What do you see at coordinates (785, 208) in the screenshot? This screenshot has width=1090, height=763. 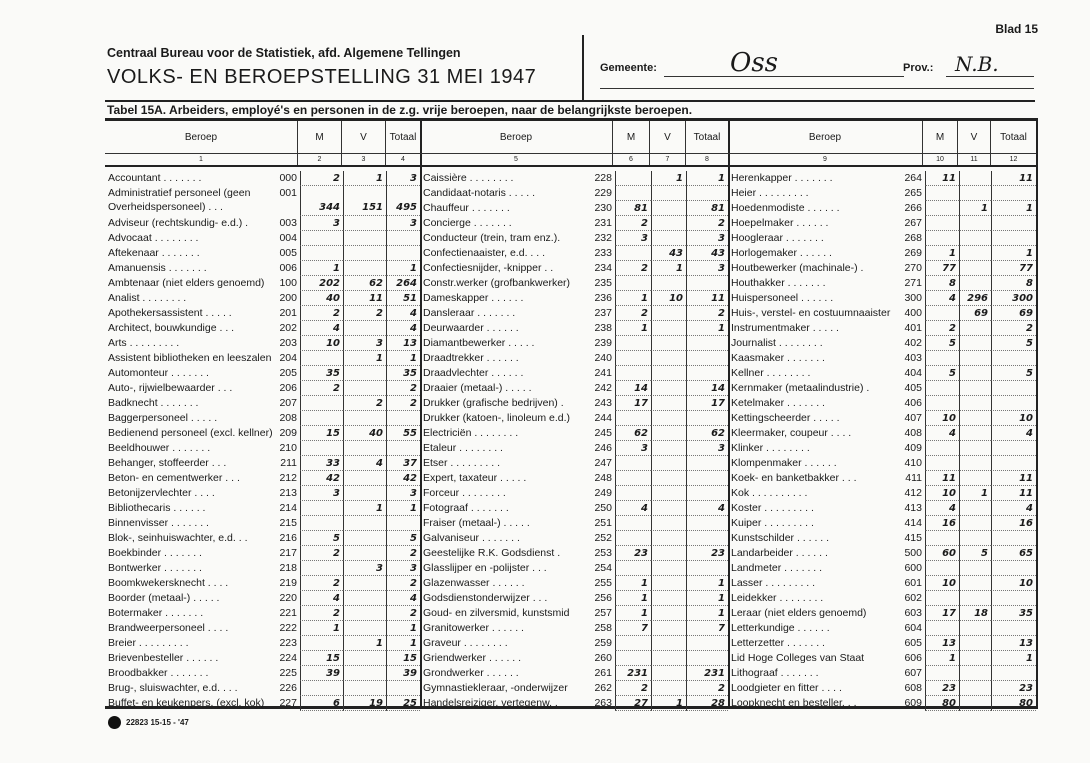 I see `occupation-name: Hoedenmodiste . . . . . .` at bounding box center [785, 208].